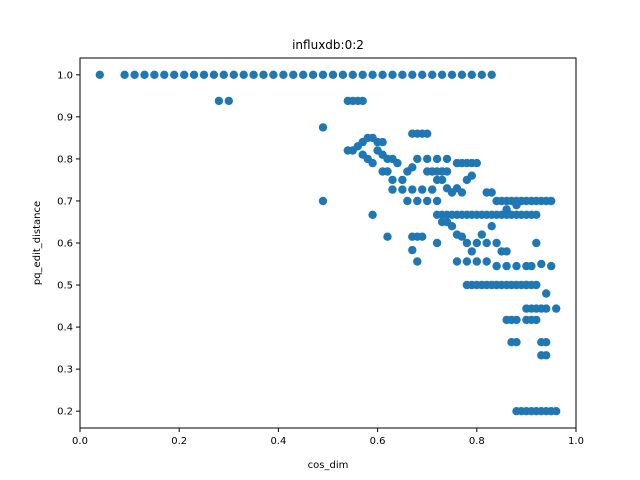  Describe the element at coordinates (65, 117) in the screenshot. I see `y-tick-label: 0.9` at that location.